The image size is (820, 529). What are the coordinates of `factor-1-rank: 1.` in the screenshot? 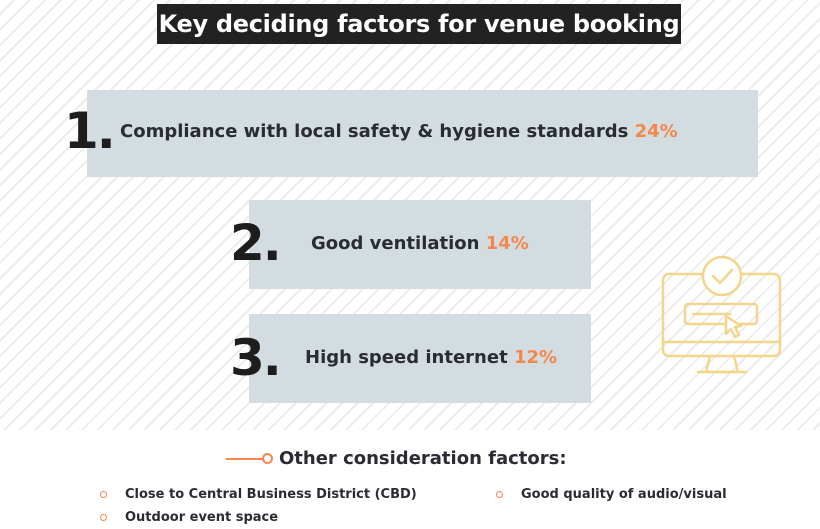 It's located at (90, 131).